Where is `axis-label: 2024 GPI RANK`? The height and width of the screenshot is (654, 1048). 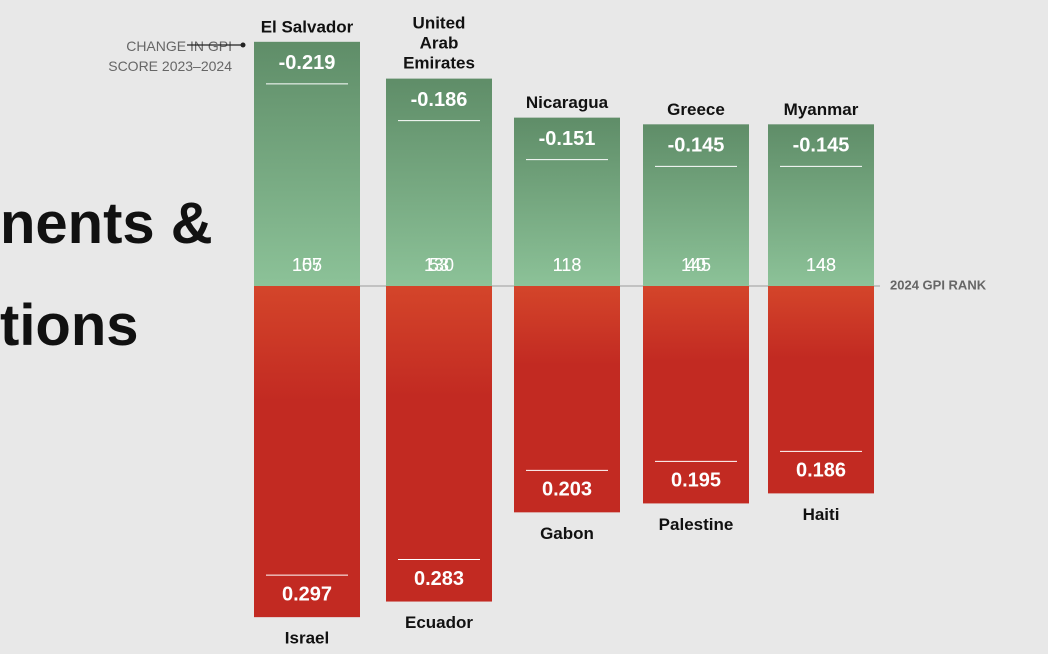
axis-label: 2024 GPI RANK is located at coordinates (938, 284).